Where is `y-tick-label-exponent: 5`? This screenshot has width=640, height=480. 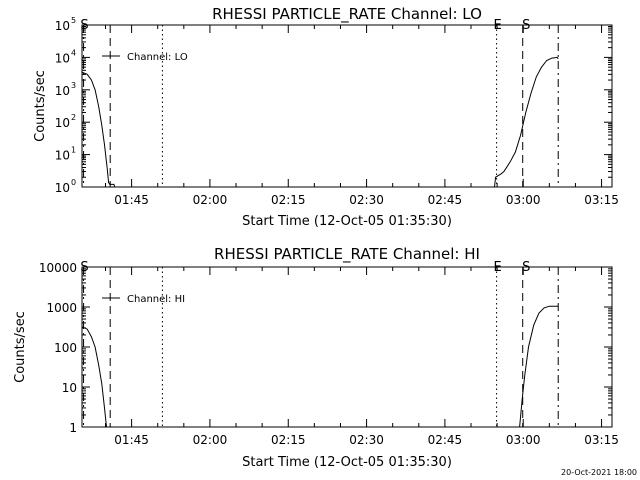 y-tick-label-exponent: 5 is located at coordinates (73, 20).